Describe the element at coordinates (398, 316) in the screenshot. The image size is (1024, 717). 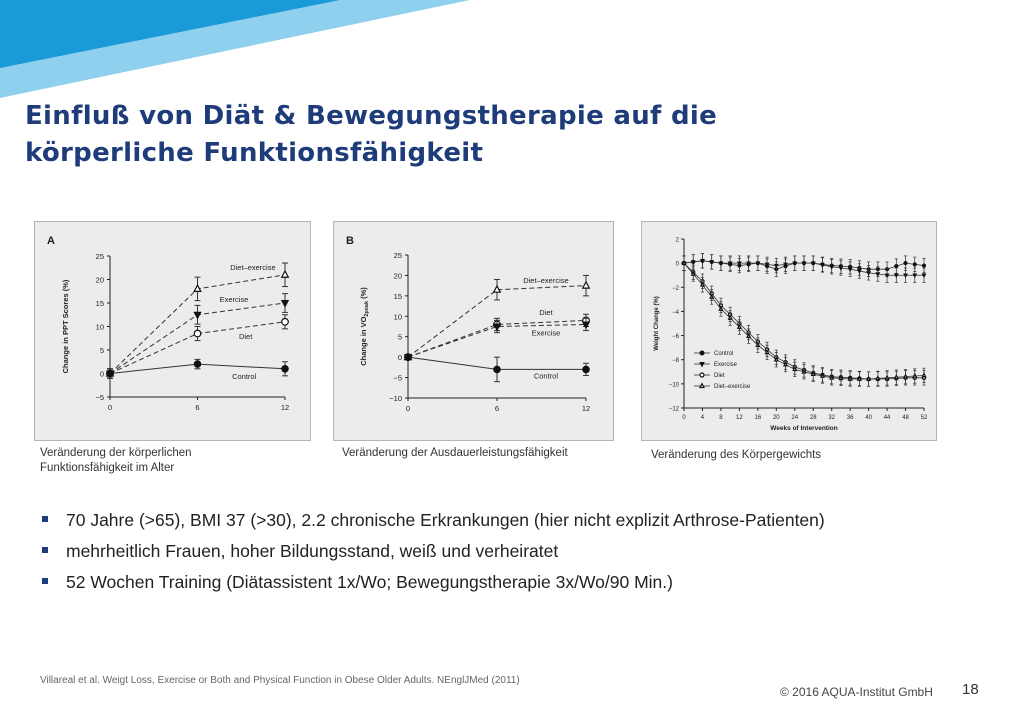
I see `y-tick-label: 10` at that location.